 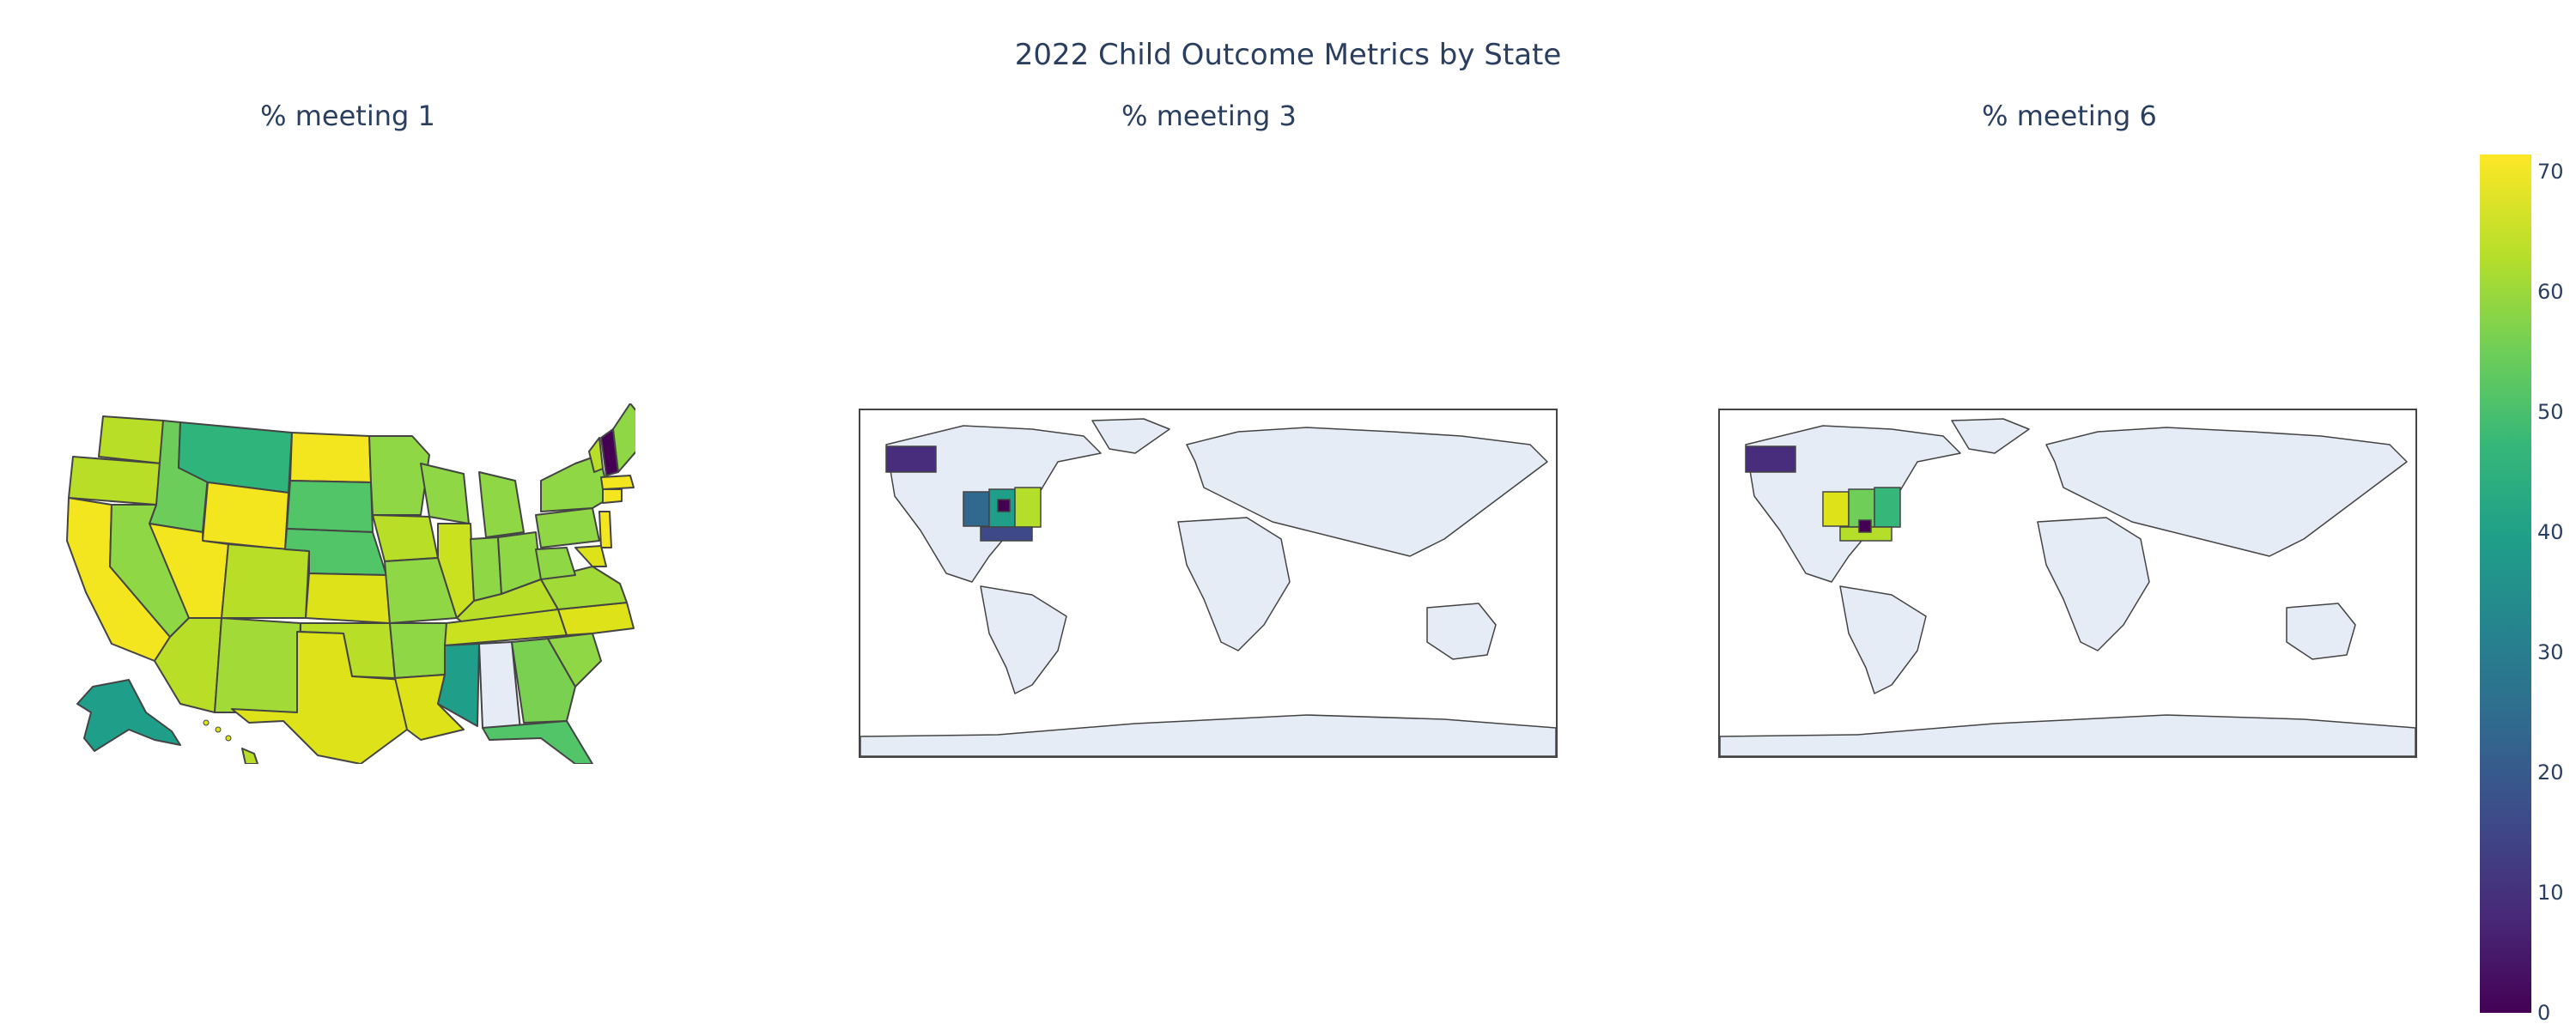 What do you see at coordinates (399, 475) in the screenshot?
I see `state-minnesota` at bounding box center [399, 475].